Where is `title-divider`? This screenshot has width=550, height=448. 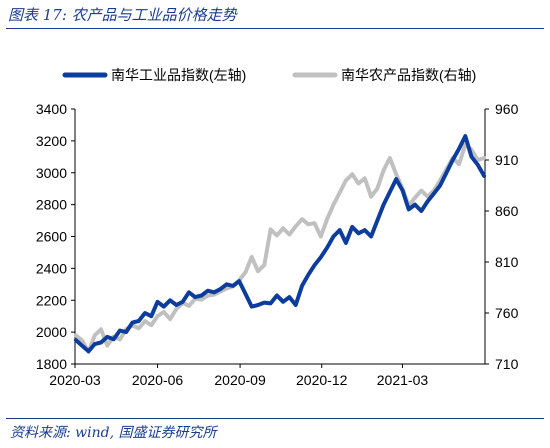
title-divider is located at coordinates (275, 28).